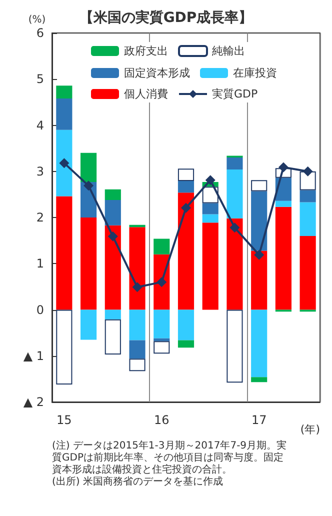  Describe the element at coordinates (310, 429) in the screenshot. I see `x-axis-title: (年)` at that location.